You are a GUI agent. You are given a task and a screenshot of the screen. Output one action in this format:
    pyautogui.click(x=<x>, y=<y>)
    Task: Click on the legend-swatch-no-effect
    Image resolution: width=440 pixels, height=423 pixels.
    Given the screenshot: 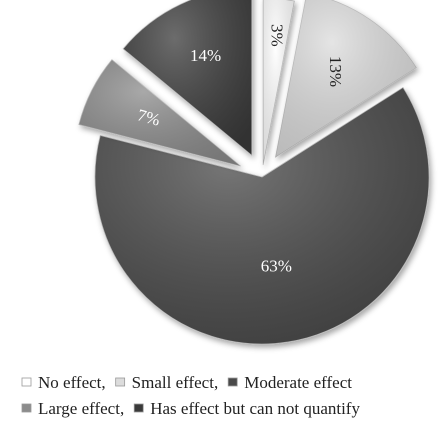 What is the action you would take?
    pyautogui.click(x=26, y=382)
    